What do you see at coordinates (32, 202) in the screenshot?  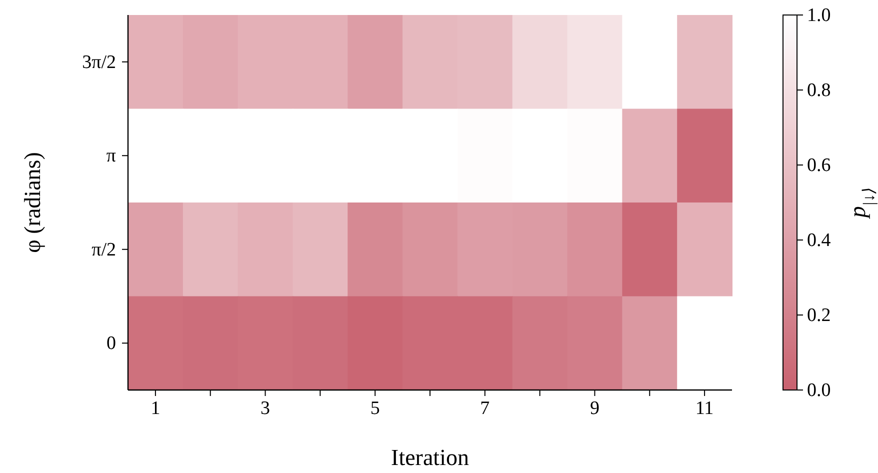 I see `y-axis-title: φ (radians)` at bounding box center [32, 202].